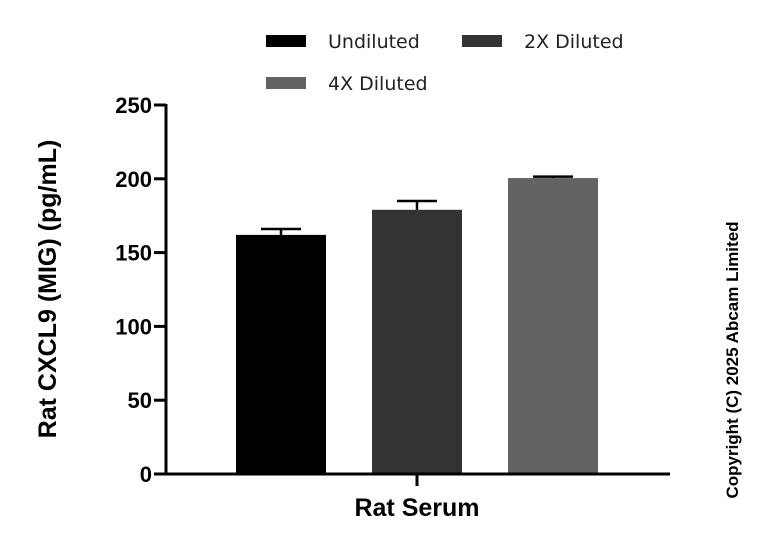  What do you see at coordinates (146, 474) in the screenshot?
I see `y-tick-label: 0` at bounding box center [146, 474].